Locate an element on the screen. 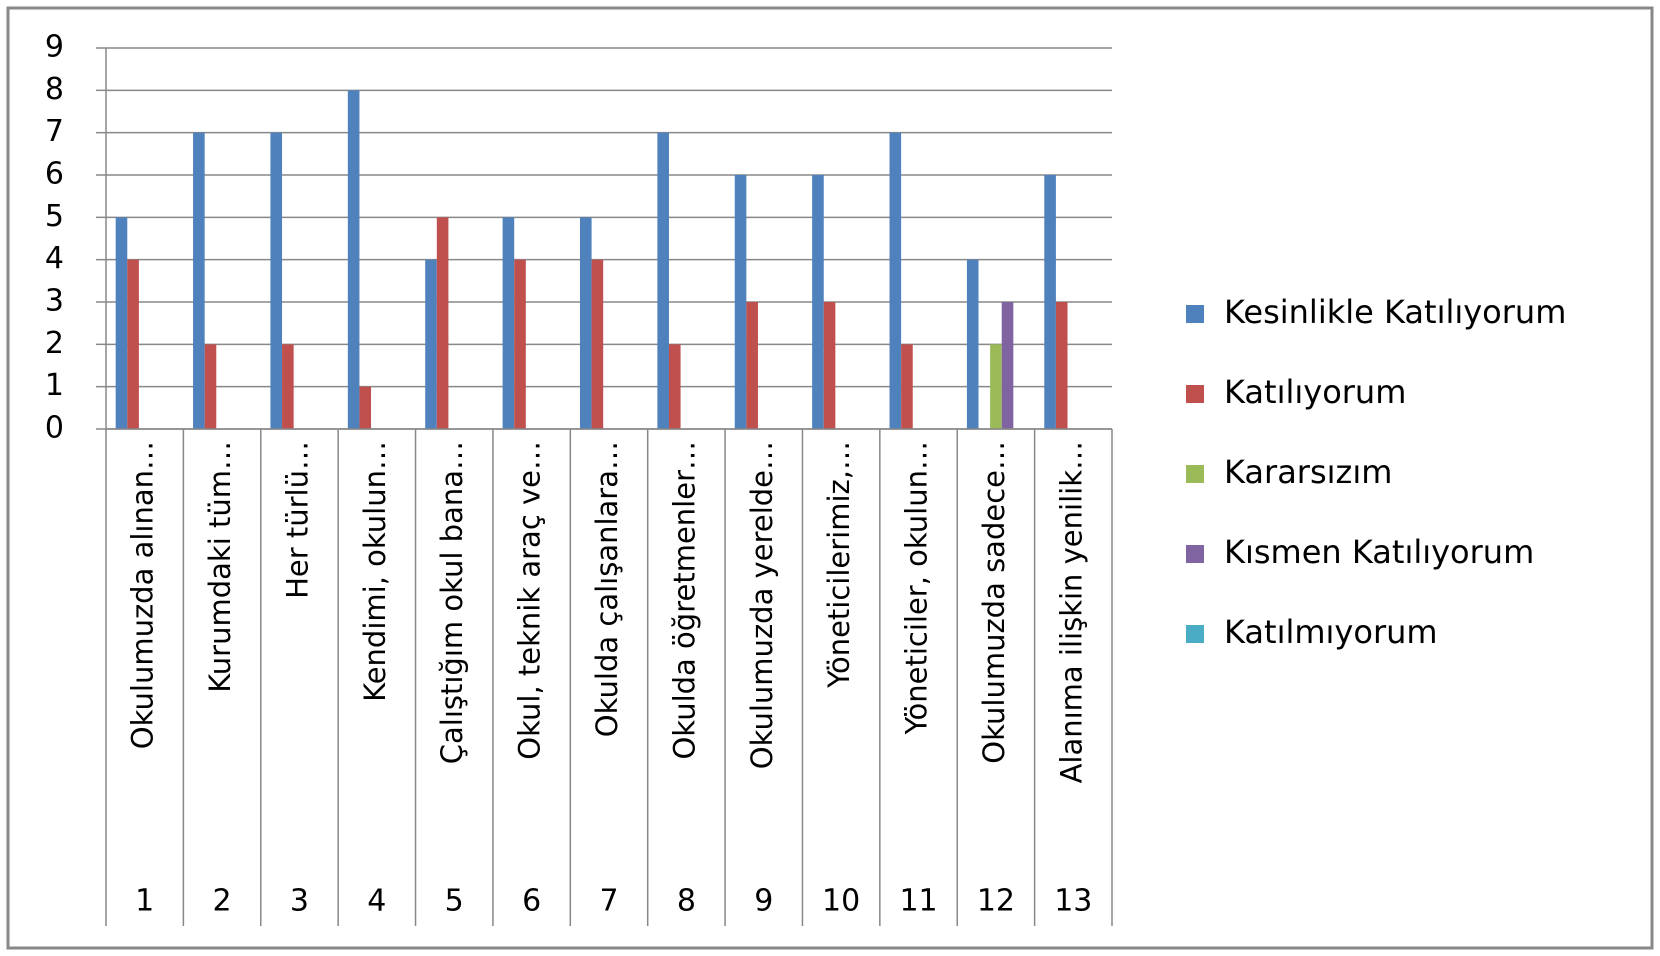  legend-label: Kısmen Katılıyorum is located at coordinates (1379, 552).